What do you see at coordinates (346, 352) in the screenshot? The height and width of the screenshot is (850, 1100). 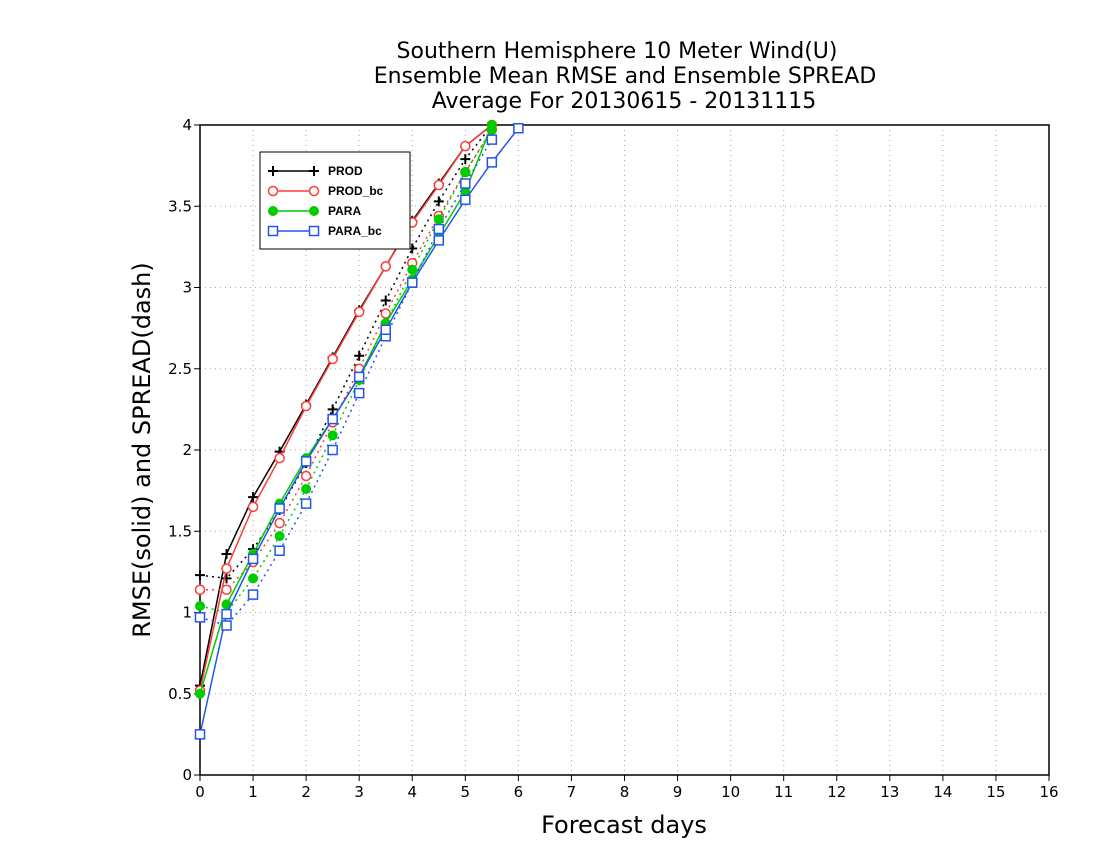 I see `spread-line-prod` at bounding box center [346, 352].